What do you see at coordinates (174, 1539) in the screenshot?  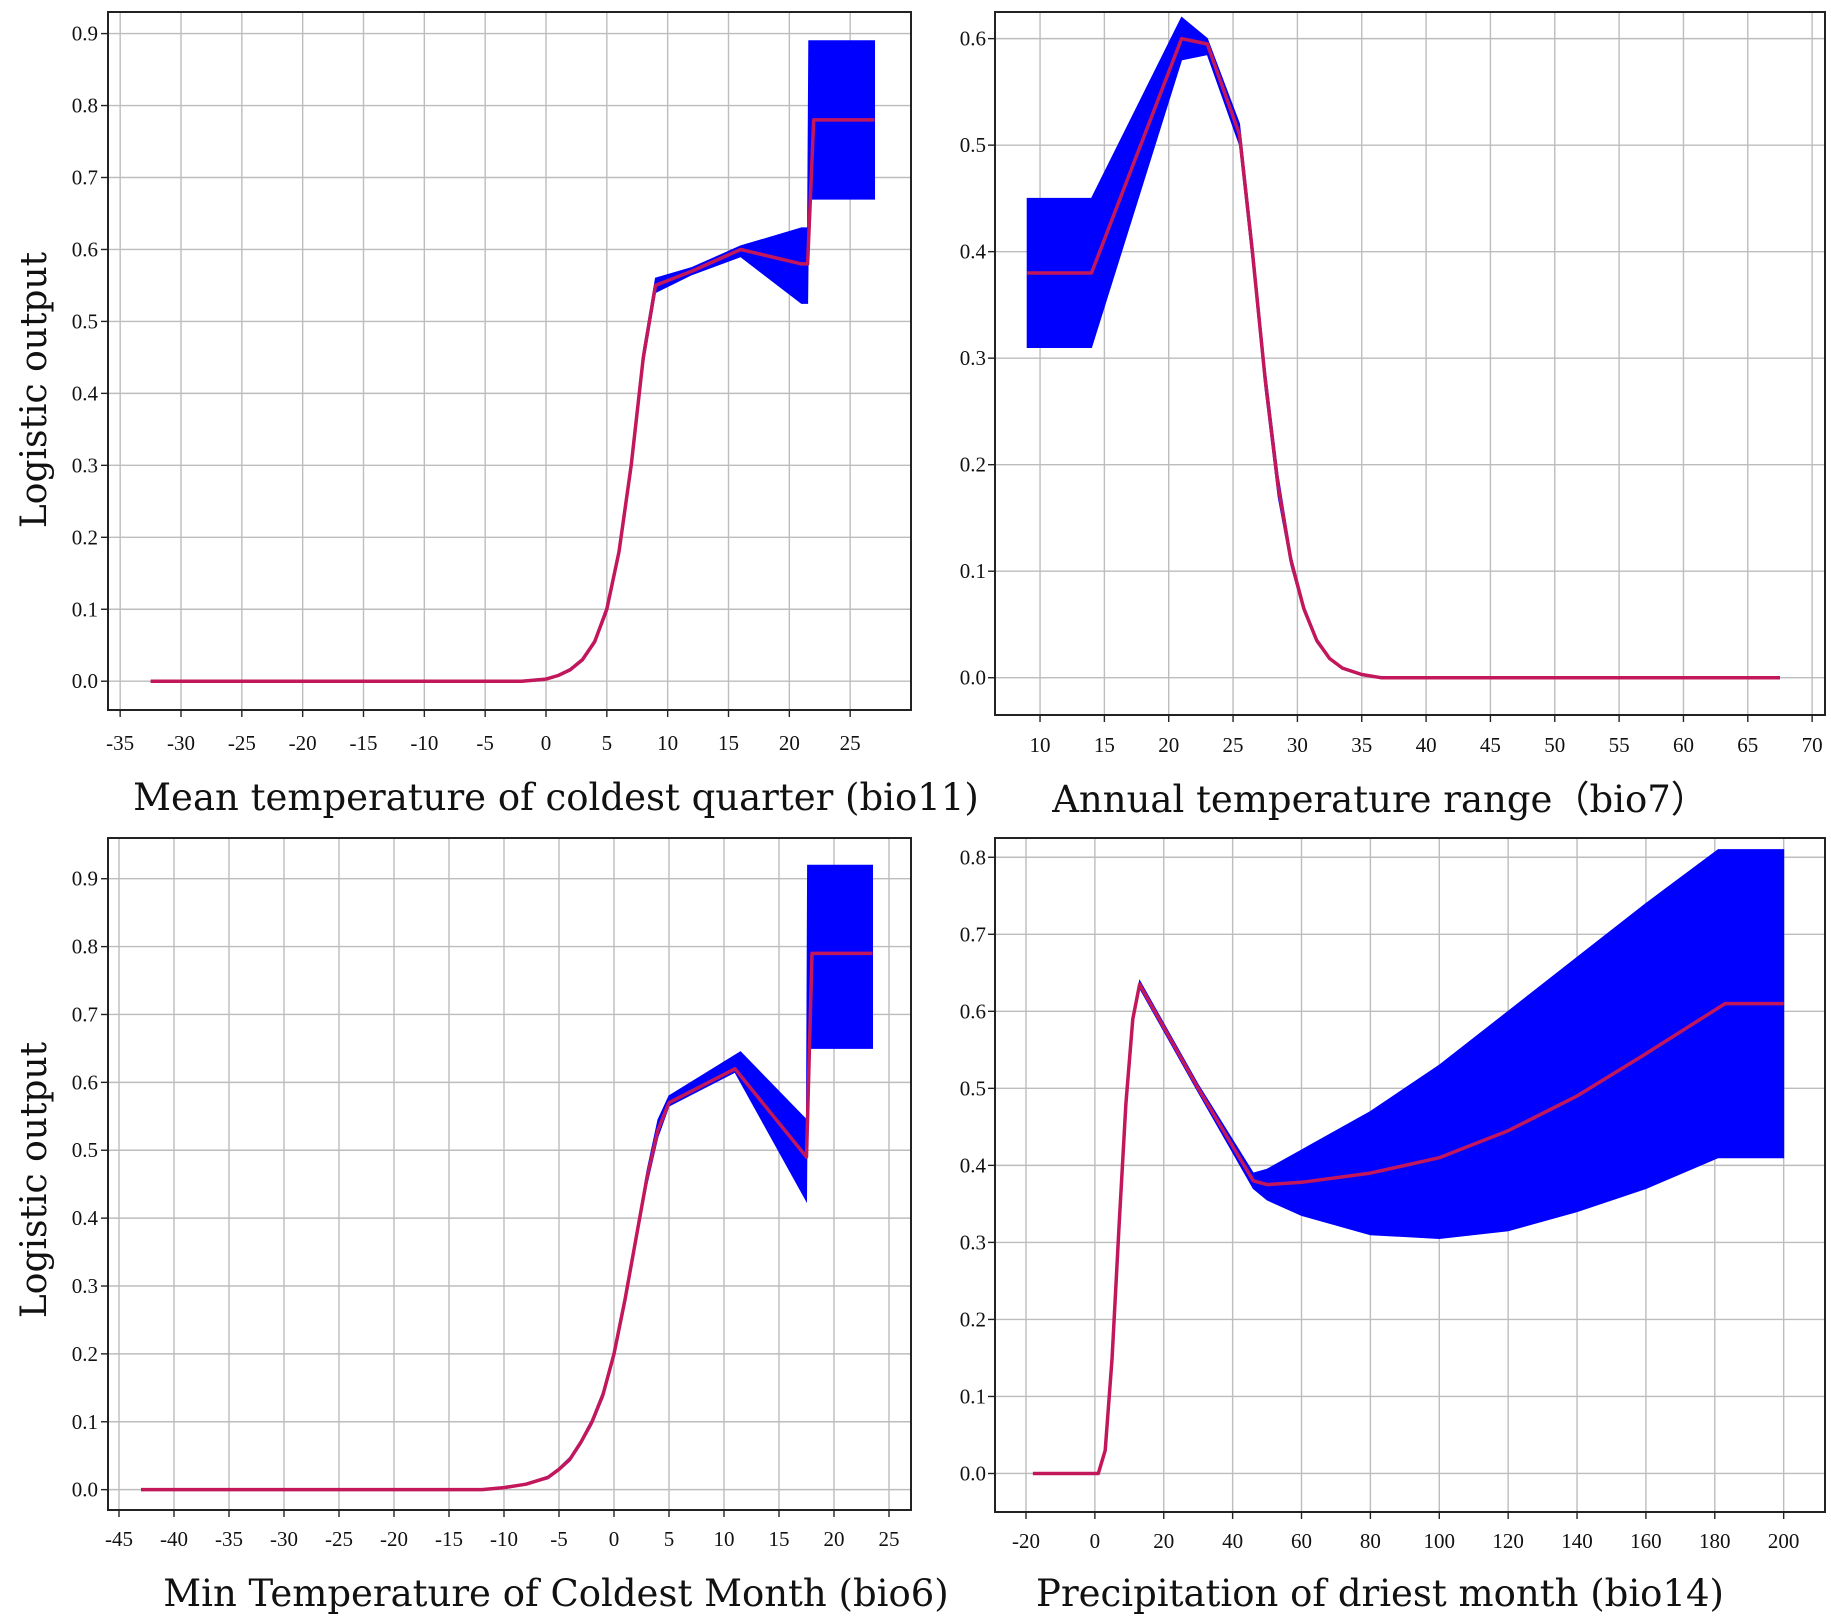 I see `x-tick-label: -40` at bounding box center [174, 1539].